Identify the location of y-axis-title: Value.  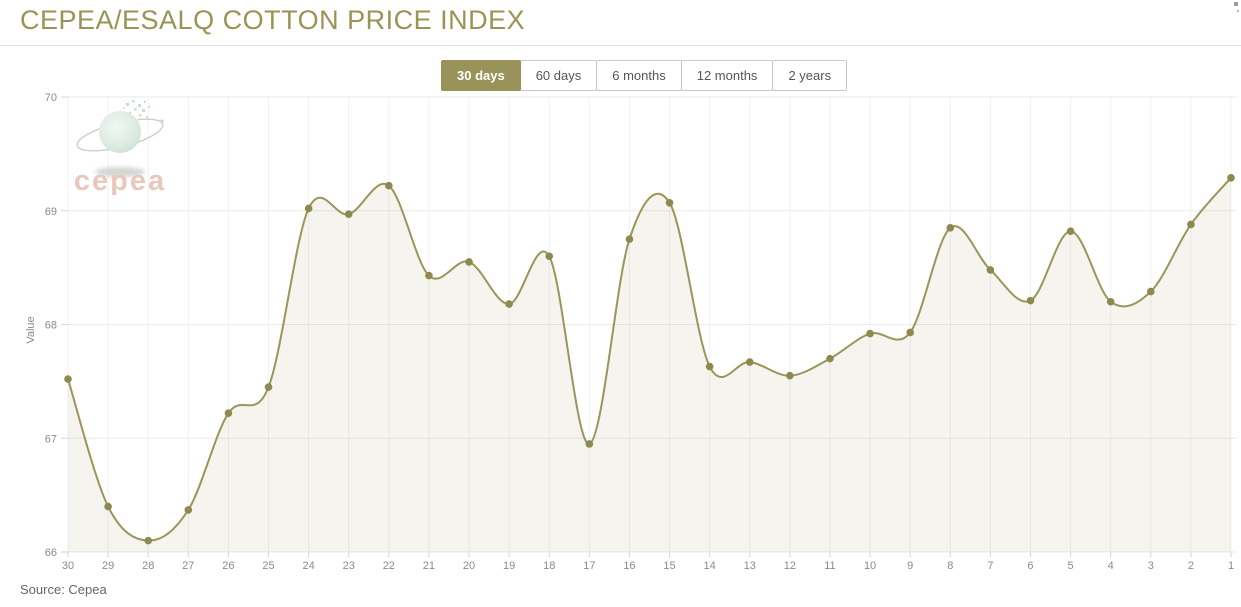
(31, 330).